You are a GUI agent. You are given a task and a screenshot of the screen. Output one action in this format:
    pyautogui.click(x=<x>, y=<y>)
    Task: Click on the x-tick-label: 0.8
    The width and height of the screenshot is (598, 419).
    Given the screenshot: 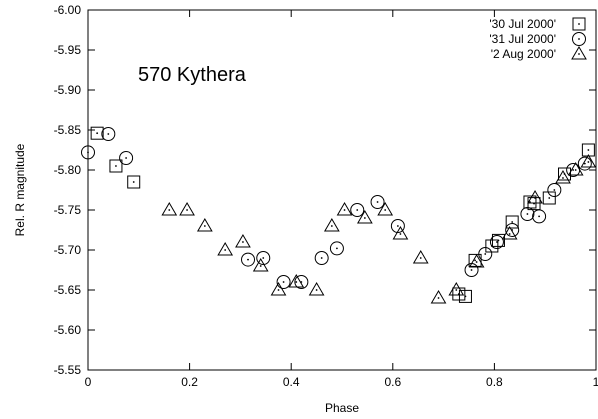 What is the action you would take?
    pyautogui.click(x=494, y=382)
    